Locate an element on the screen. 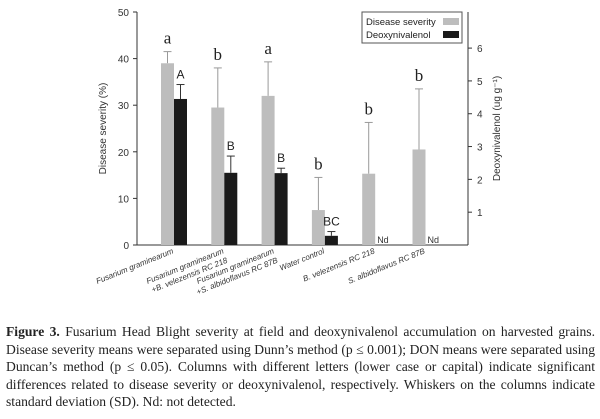 This screenshot has width=600, height=419. legend-label-don: Deoxynivalenol is located at coordinates (398, 35).